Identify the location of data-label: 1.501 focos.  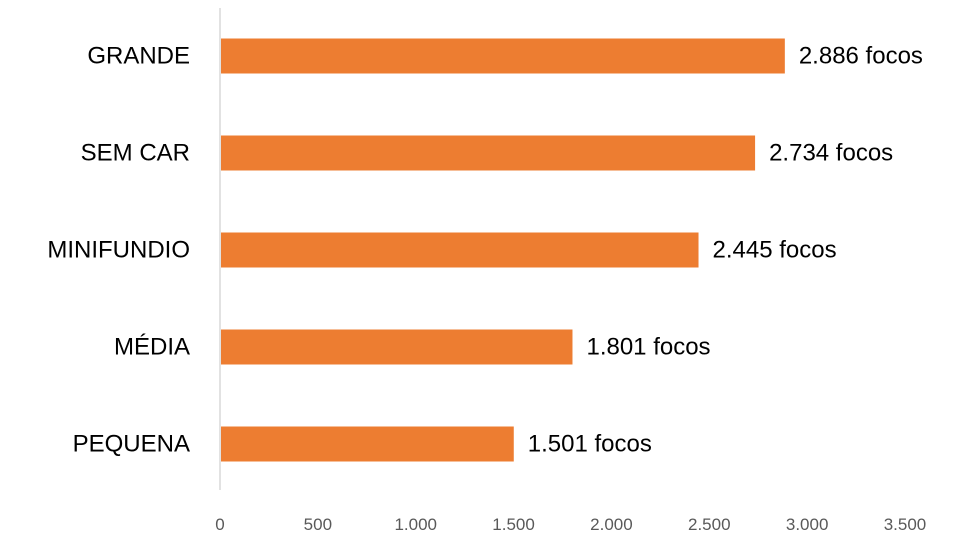
(590, 444).